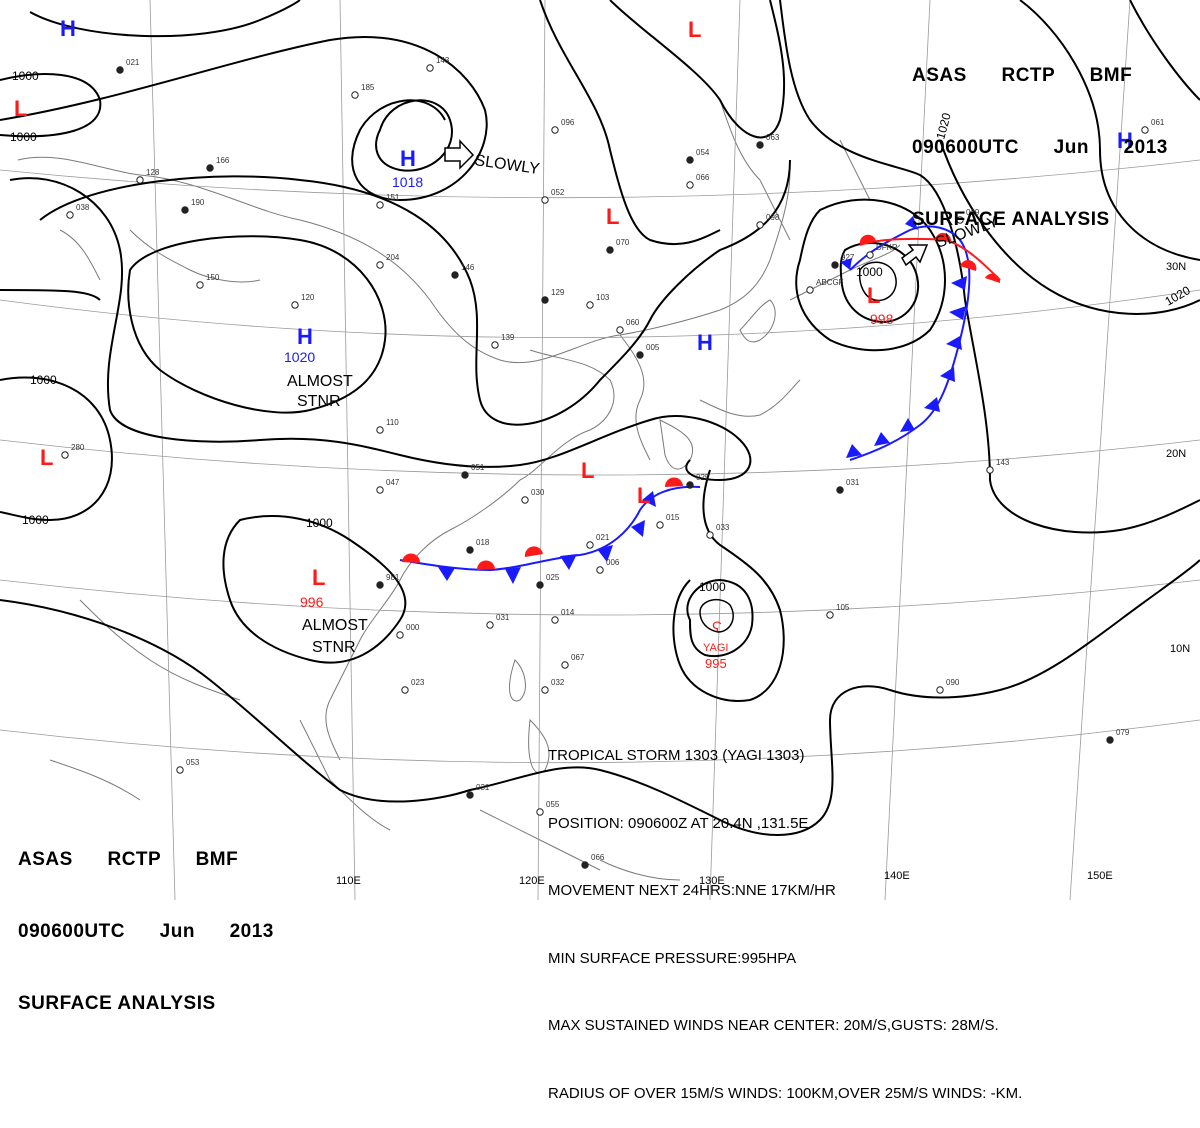 The width and height of the screenshot is (1200, 1128). What do you see at coordinates (393, 257) in the screenshot?
I see `station-number: 204` at bounding box center [393, 257].